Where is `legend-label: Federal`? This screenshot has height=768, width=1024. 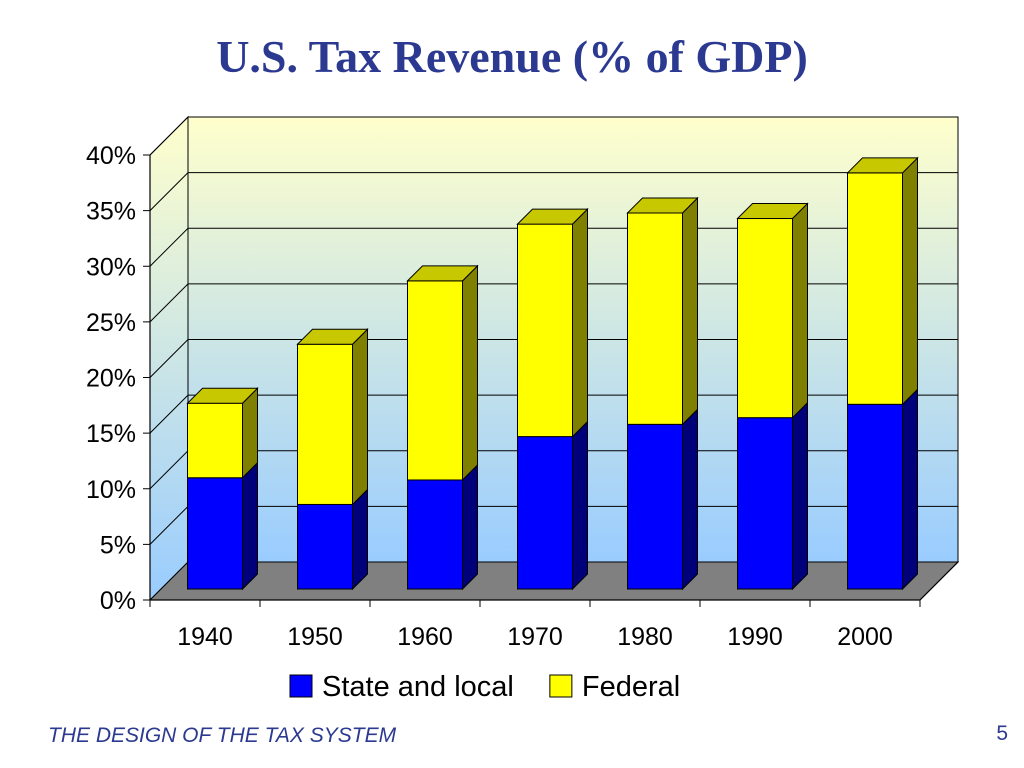 legend-label: Federal is located at coordinates (631, 687).